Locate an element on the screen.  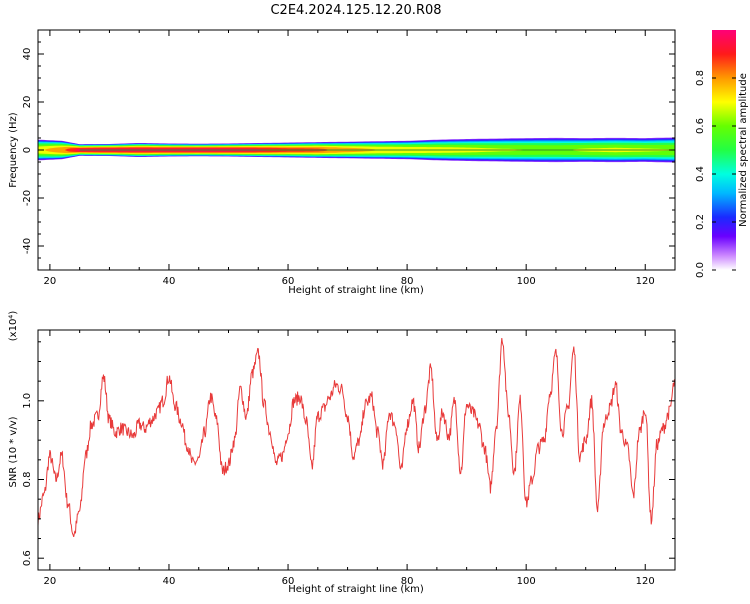
spectrogram-band is located at coordinates (356, 150).